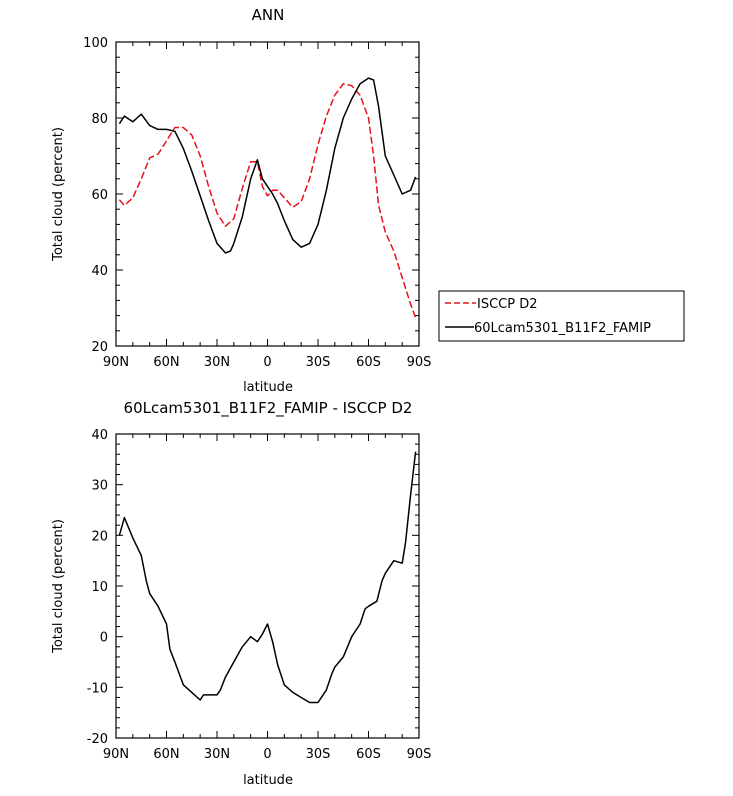 Image resolution: width=733 pixels, height=796 pixels. Describe the element at coordinates (99, 119) in the screenshot. I see `panel1-y-tick-label: 80` at that location.